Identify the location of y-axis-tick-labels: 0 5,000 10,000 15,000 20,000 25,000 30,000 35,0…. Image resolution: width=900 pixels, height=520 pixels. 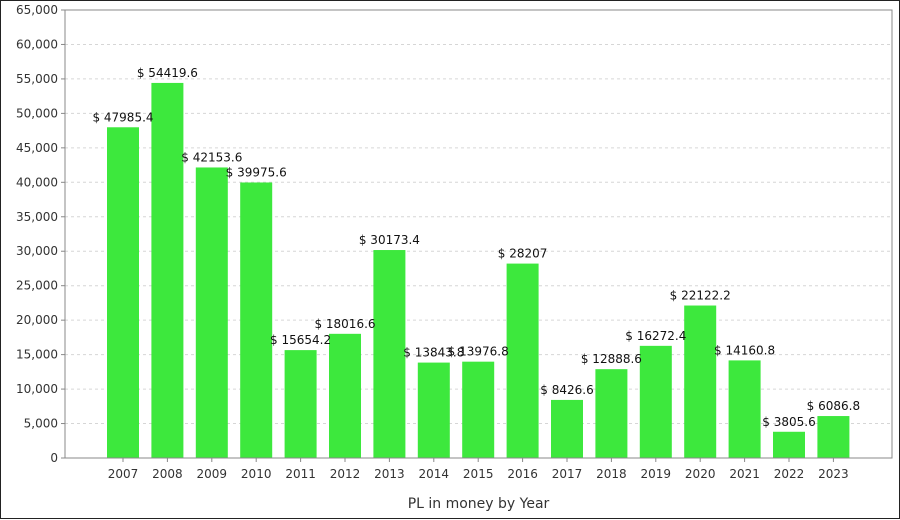
(40, 234).